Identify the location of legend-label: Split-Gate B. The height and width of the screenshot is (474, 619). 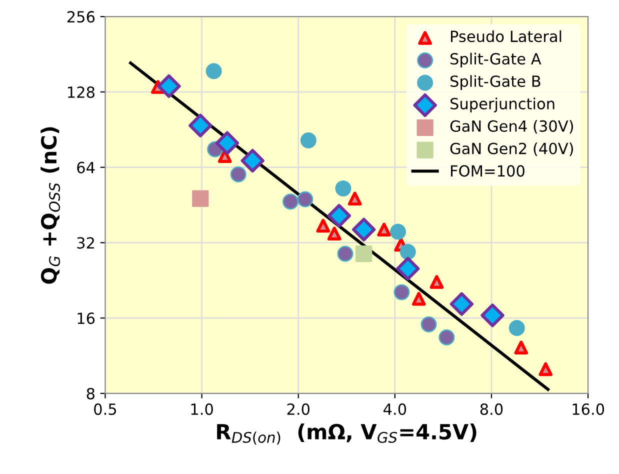
(495, 82).